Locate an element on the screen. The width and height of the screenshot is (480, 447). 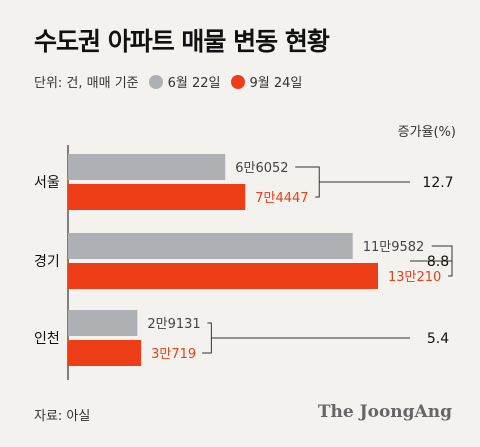
category-label: 경기 is located at coordinates (47, 262).